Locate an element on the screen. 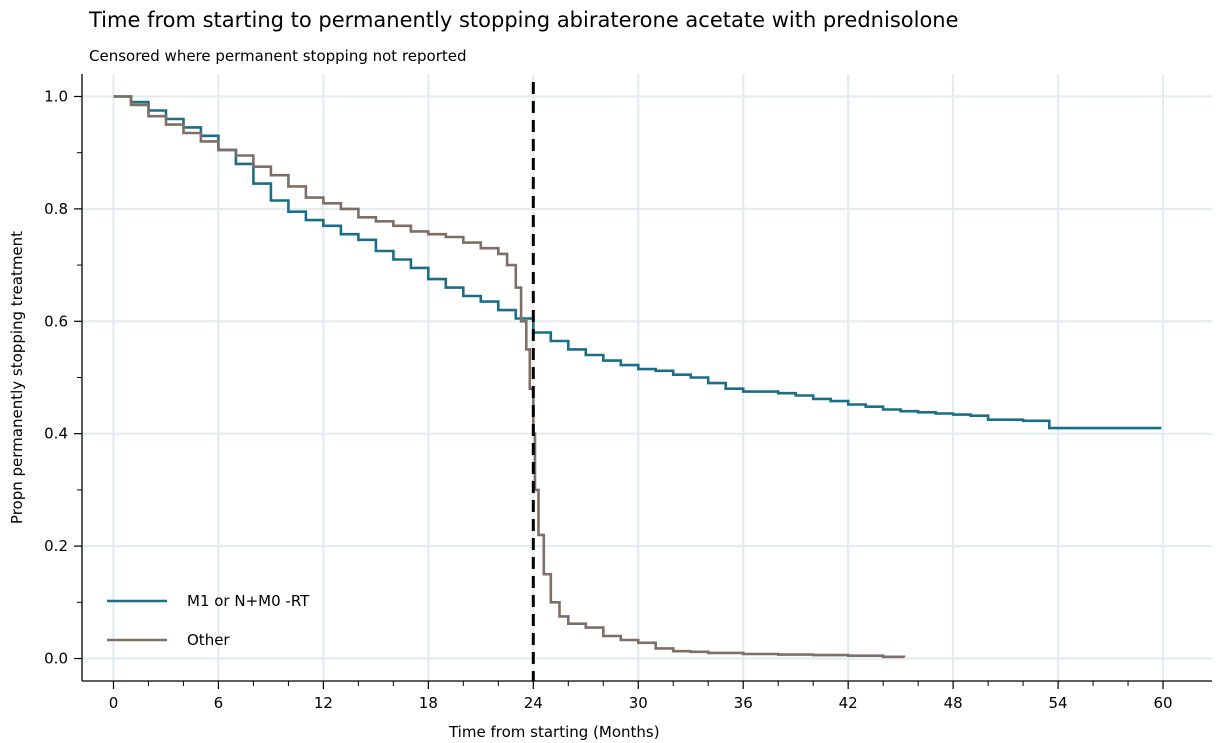  x-tick-label: 36 is located at coordinates (743, 703).